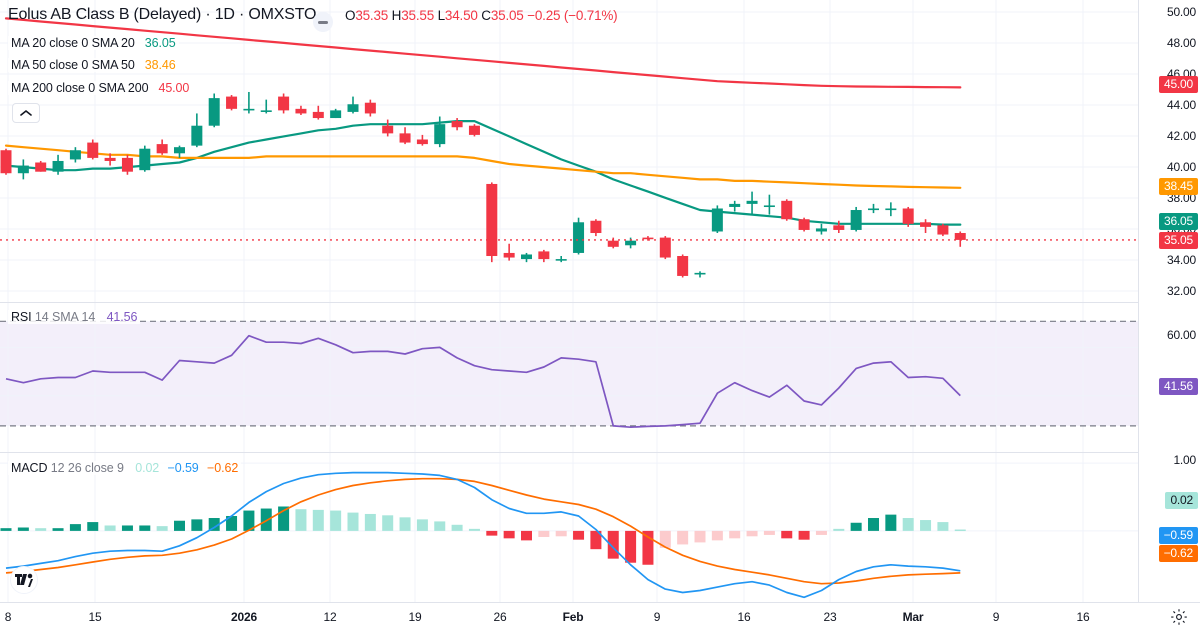 Image resolution: width=1200 pixels, height=630 pixels. I want to click on axis-tick-label: 60.00, so click(1181, 335).